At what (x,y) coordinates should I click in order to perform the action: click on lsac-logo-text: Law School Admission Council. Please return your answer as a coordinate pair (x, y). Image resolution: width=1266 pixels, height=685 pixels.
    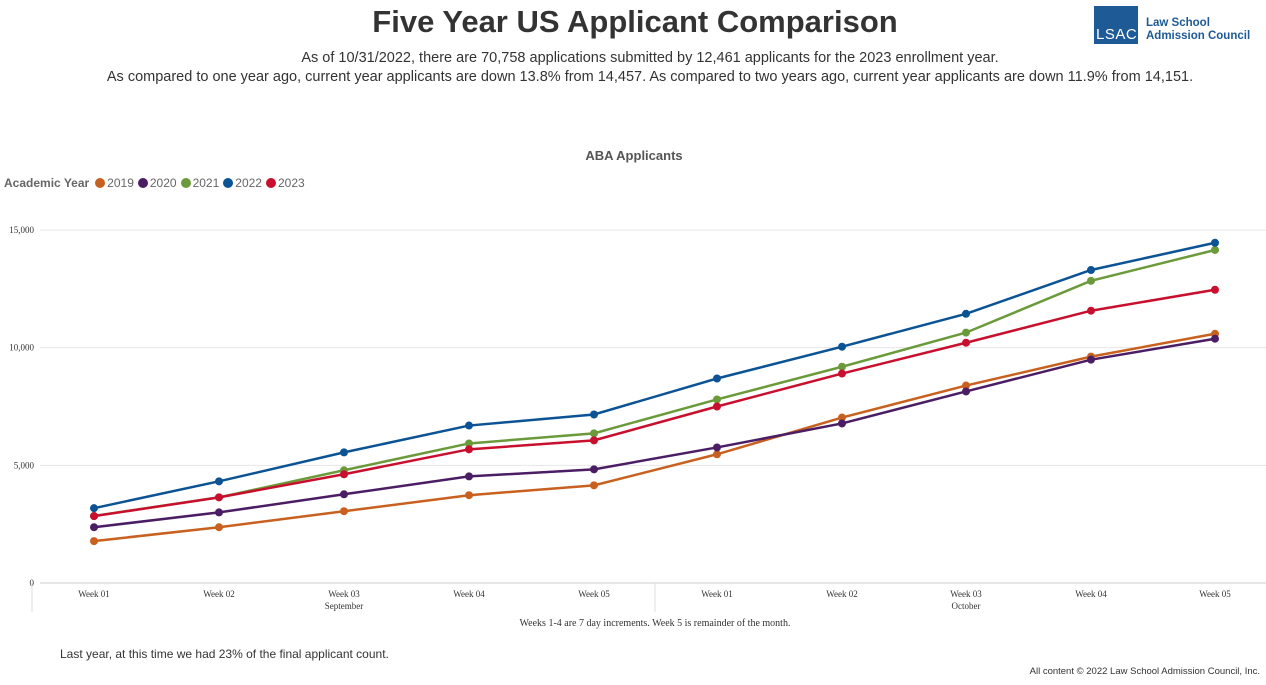
    Looking at the image, I should click on (1198, 29).